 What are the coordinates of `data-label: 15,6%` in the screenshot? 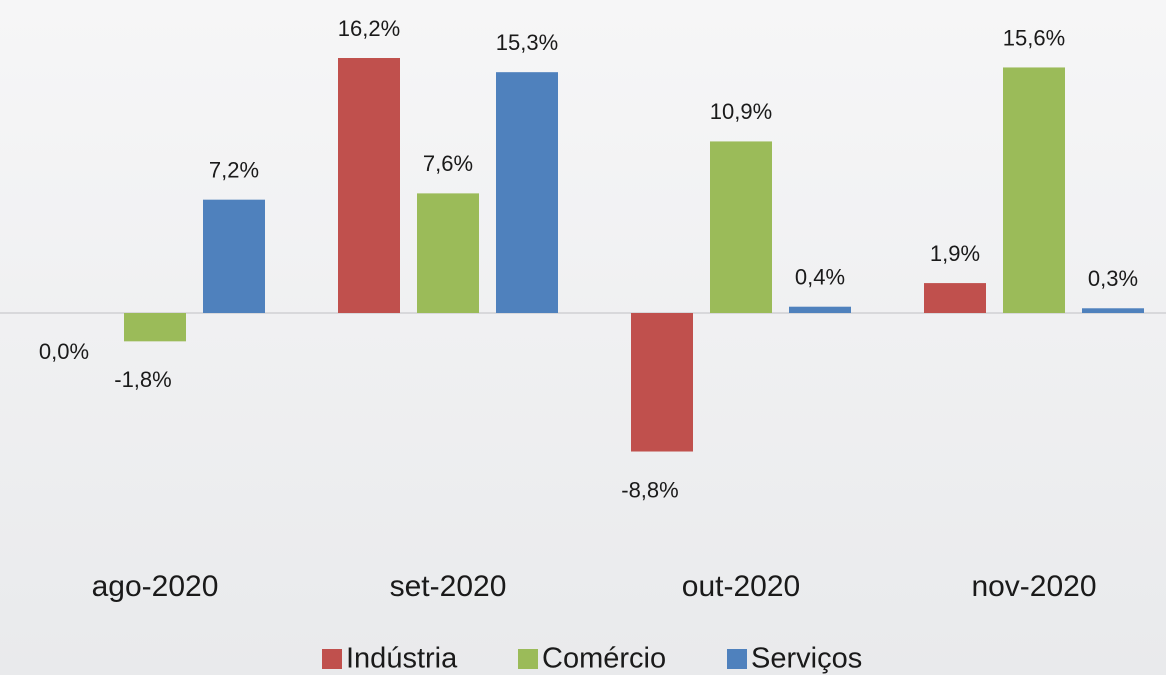 It's located at (1034, 37).